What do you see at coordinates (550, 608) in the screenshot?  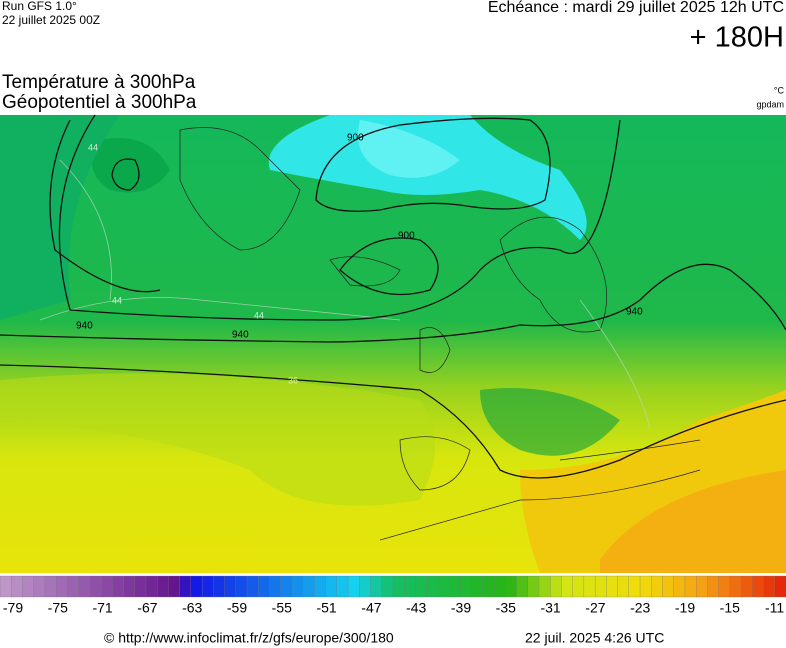 I see `colorbar-label: -31` at bounding box center [550, 608].